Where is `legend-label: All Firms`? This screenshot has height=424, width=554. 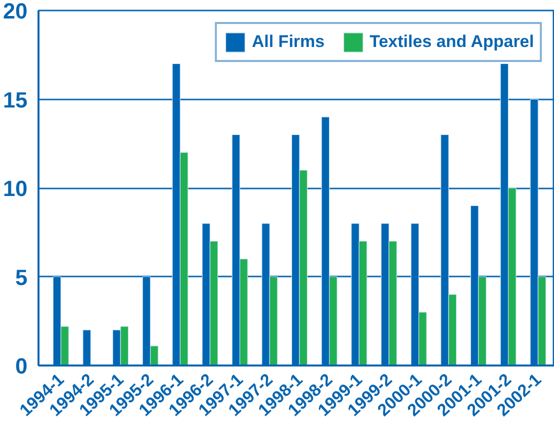 legend-label: All Firms is located at coordinates (288, 42).